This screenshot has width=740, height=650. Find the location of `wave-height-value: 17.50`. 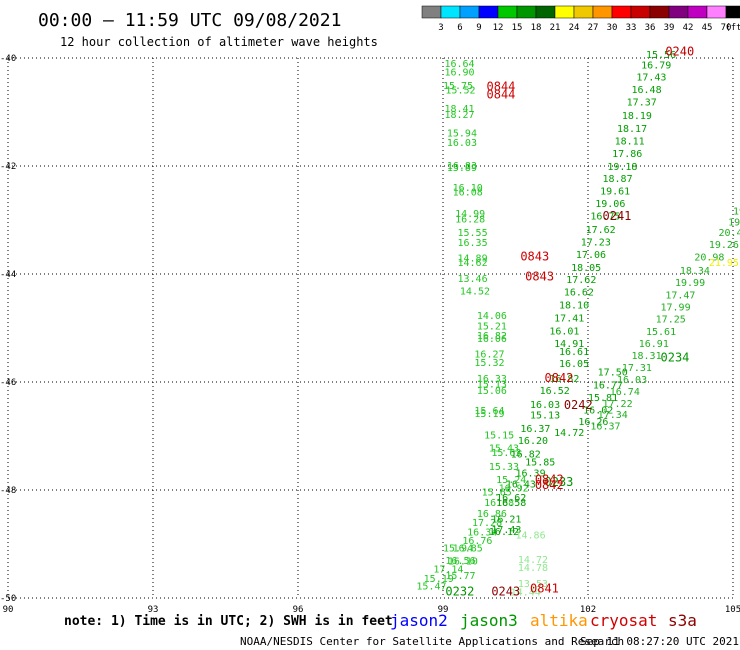

wave-height-value: 17.50 is located at coordinates (613, 373).